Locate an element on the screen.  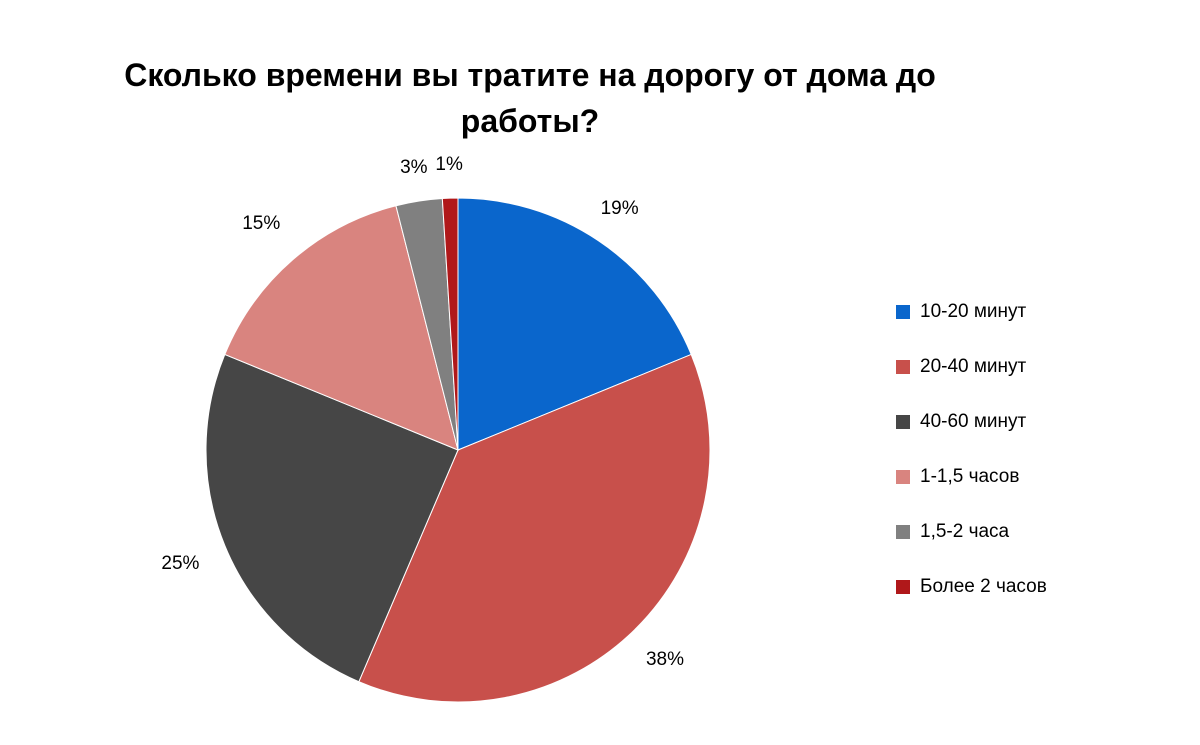
pie-slice-1-1-5-h is located at coordinates (341, 328).